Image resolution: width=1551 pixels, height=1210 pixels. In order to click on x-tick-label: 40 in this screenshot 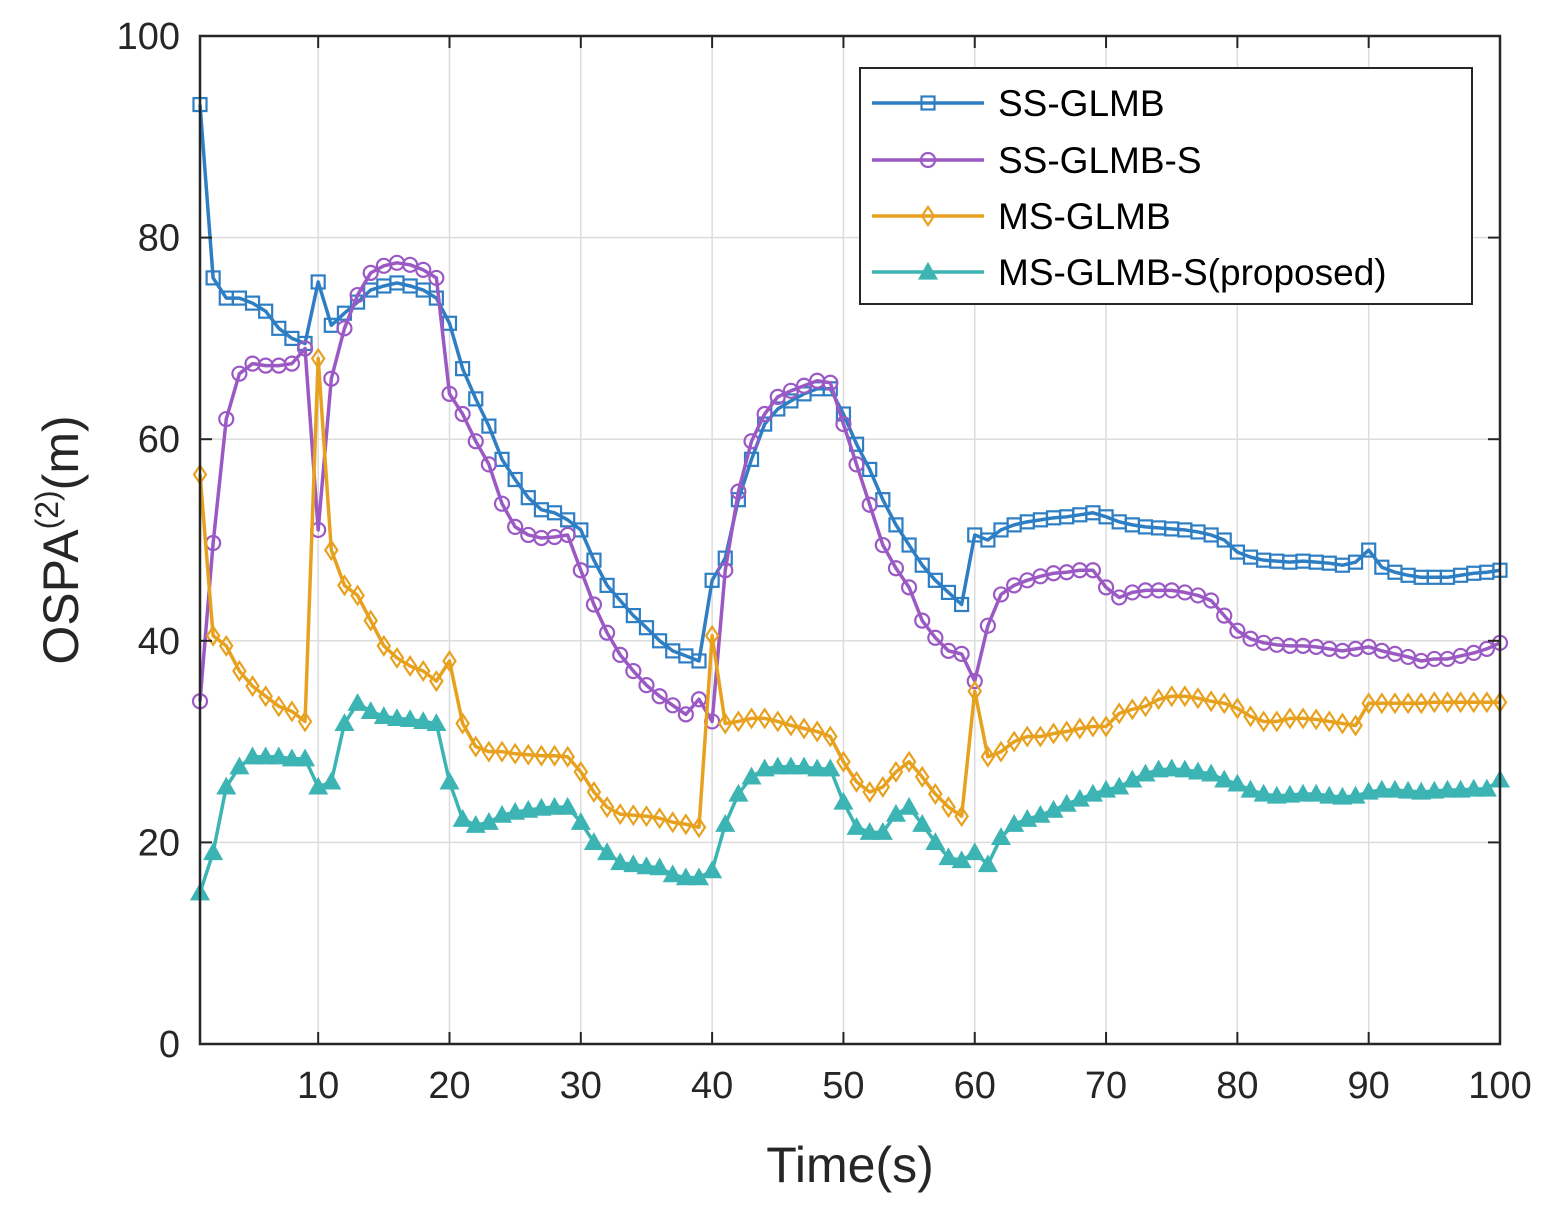, I will do `click(712, 1086)`.